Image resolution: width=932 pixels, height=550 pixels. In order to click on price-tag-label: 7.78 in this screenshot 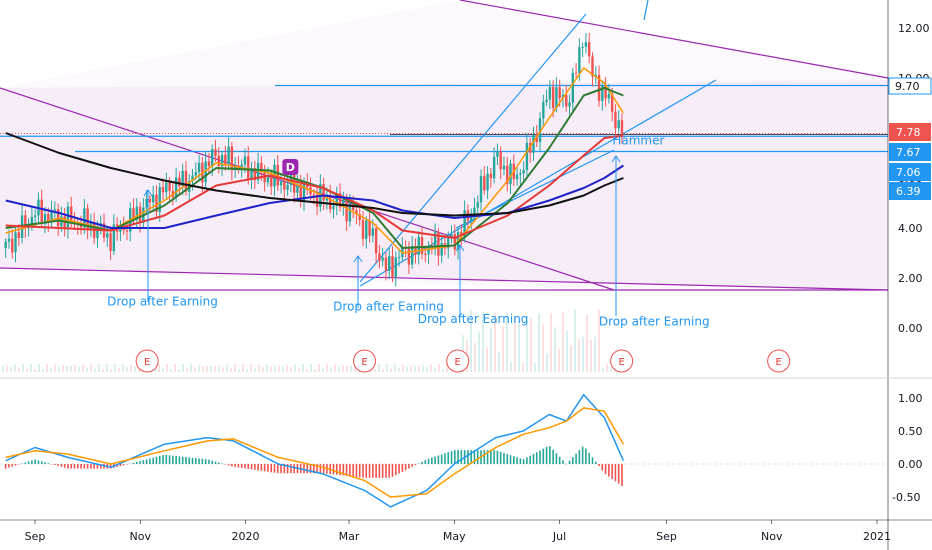, I will do `click(908, 132)`.